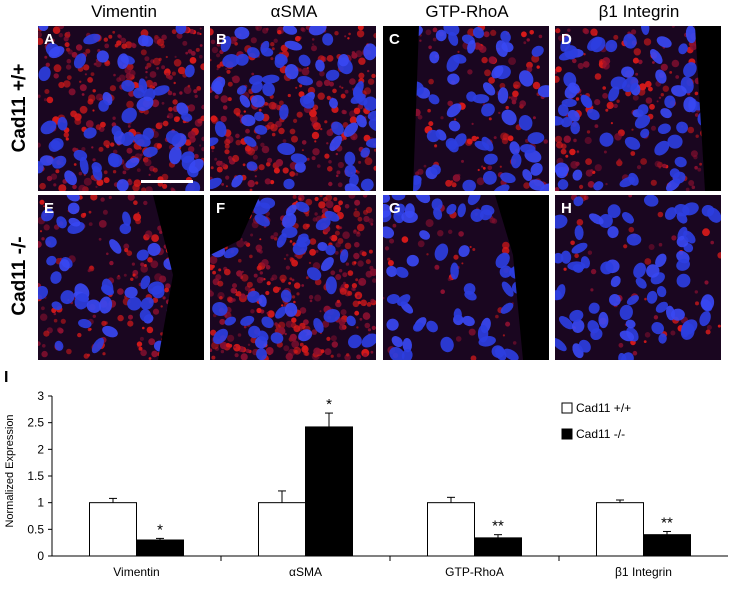 Image resolution: width=740 pixels, height=590 pixels. Describe the element at coordinates (474, 572) in the screenshot. I see `x-tick-label: GTP-RhoA` at that location.